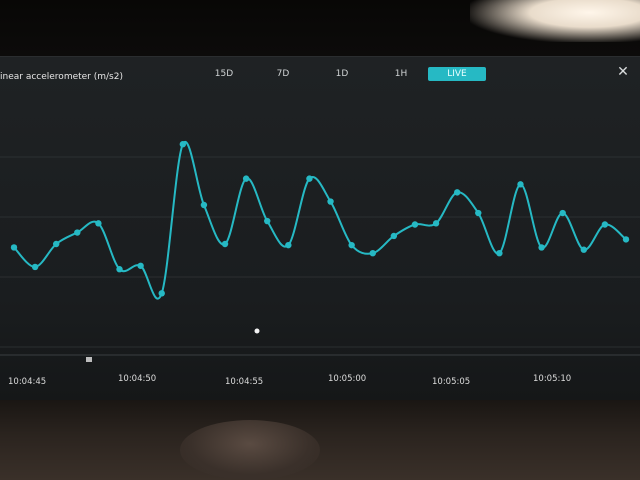 This screenshot has height=480, width=640. I want to click on time-range-tabs: 15D 7D 1D 1H LIVE, so click(346, 75).